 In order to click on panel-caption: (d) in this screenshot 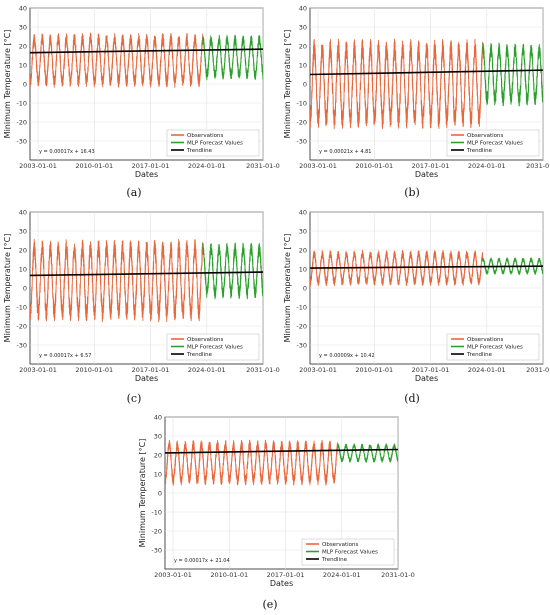, I will do `click(412, 398)`.